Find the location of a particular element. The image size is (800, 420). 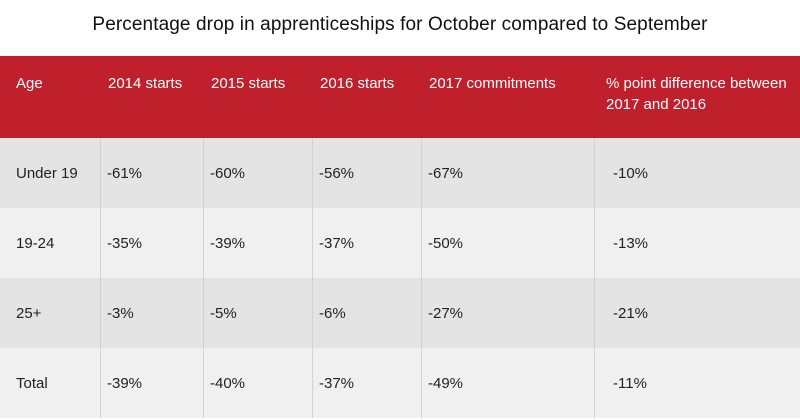

value-cell: -50% is located at coordinates (507, 243).